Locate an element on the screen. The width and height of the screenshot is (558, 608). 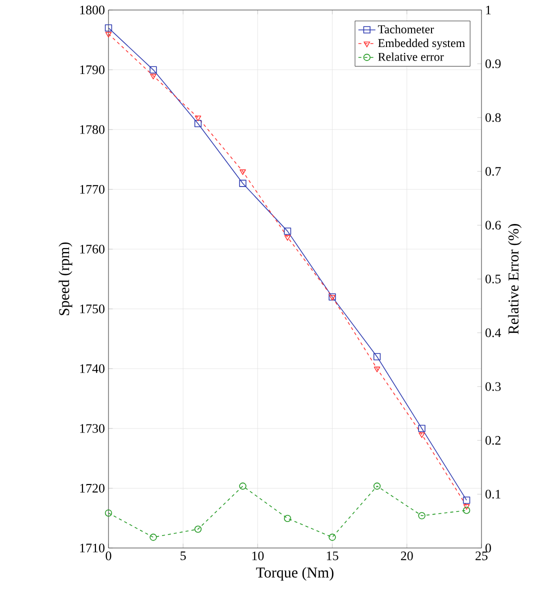
y2-tick-label: 0.1 is located at coordinates (492, 494).